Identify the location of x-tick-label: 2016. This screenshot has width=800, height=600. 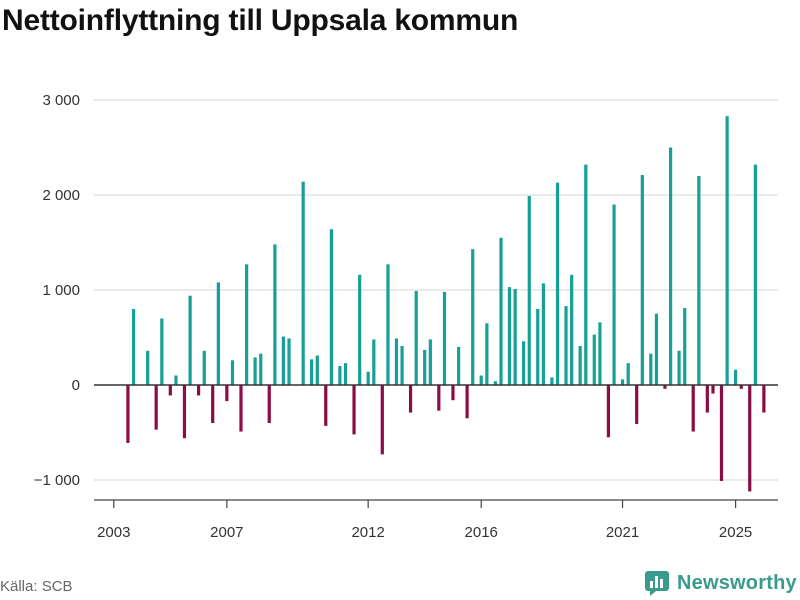
(481, 532).